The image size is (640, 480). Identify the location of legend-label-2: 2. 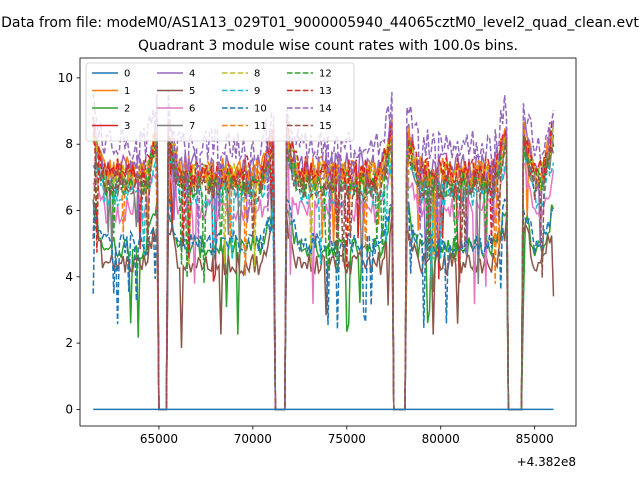
(127, 109).